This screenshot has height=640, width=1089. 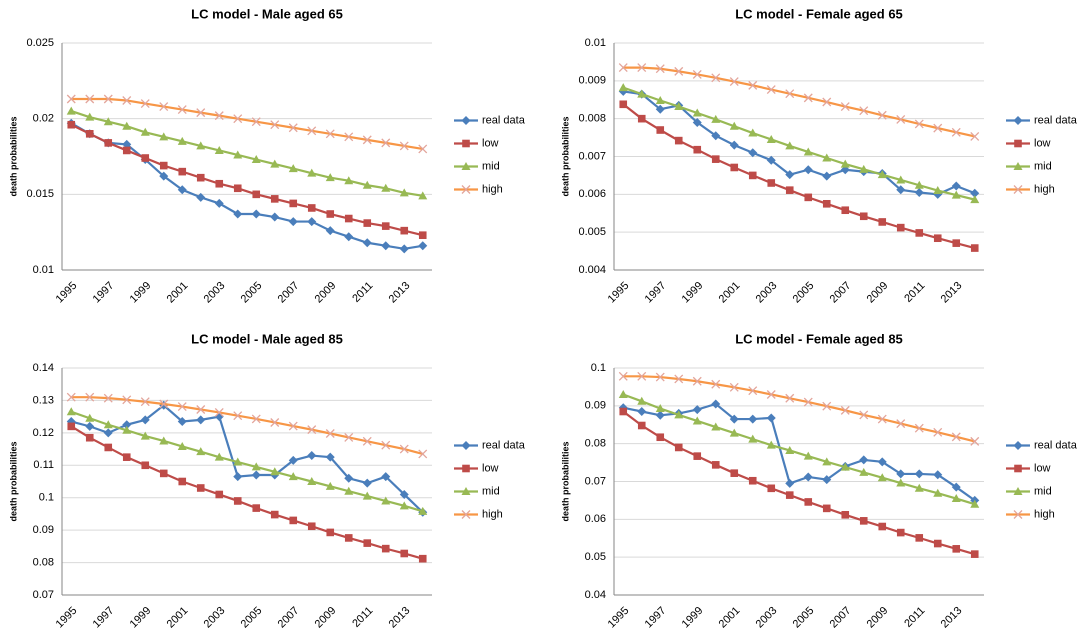 I want to click on legend-marker, so click(x=466, y=468).